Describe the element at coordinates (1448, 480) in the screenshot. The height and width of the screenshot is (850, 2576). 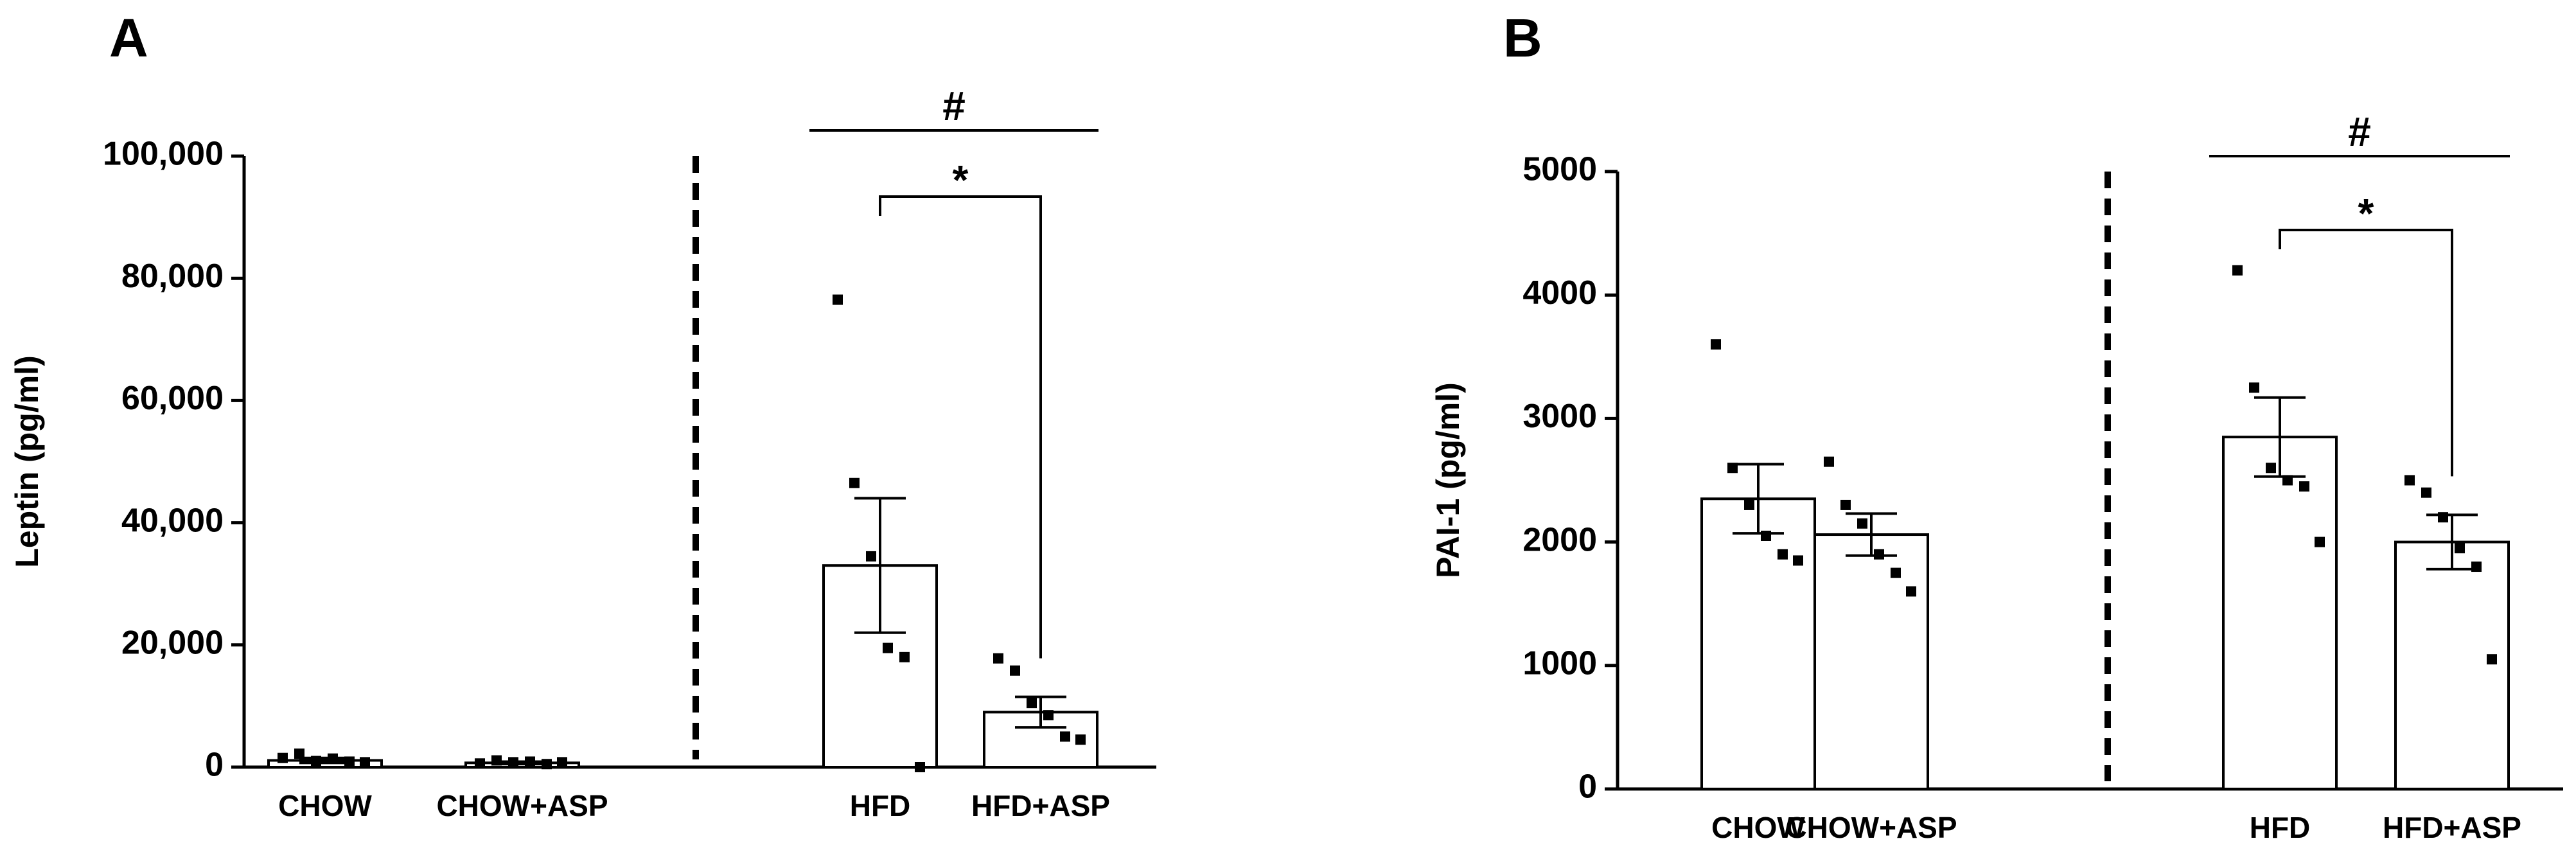
I see `y-axis-title: PAI-1 (pg/ml)` at that location.